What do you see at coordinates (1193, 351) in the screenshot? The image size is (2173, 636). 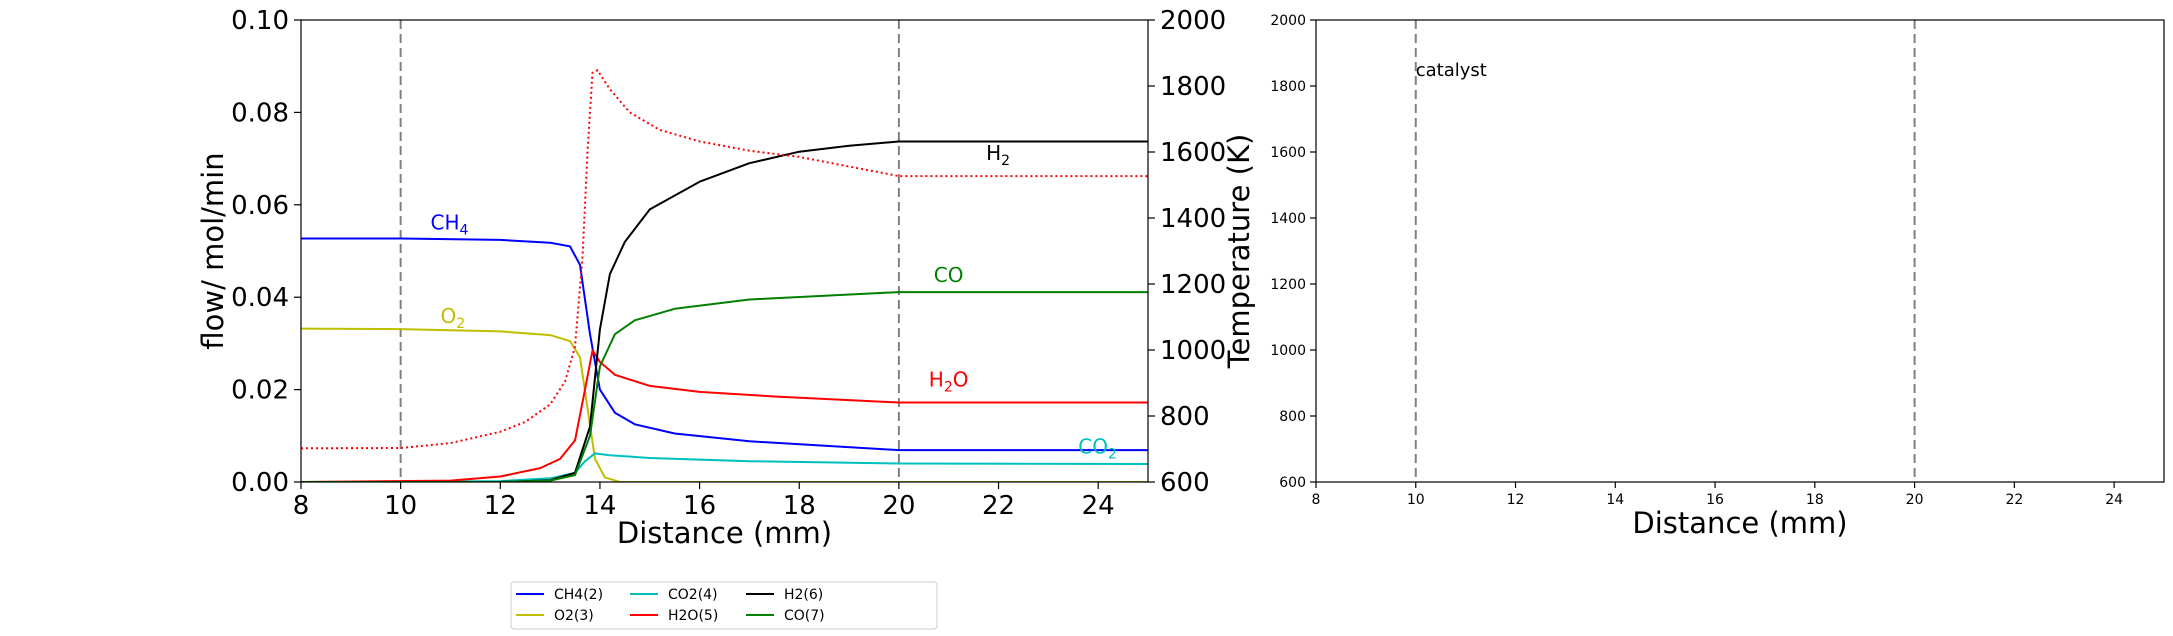 I see `y2-tick-label: 1000` at bounding box center [1193, 351].